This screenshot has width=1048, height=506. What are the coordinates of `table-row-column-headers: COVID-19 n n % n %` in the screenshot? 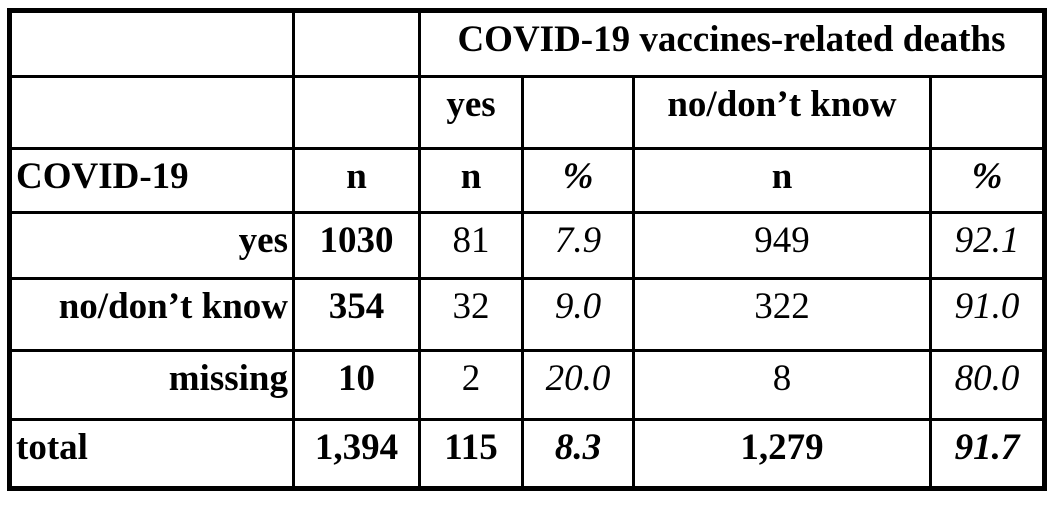 It's located at (527, 180).